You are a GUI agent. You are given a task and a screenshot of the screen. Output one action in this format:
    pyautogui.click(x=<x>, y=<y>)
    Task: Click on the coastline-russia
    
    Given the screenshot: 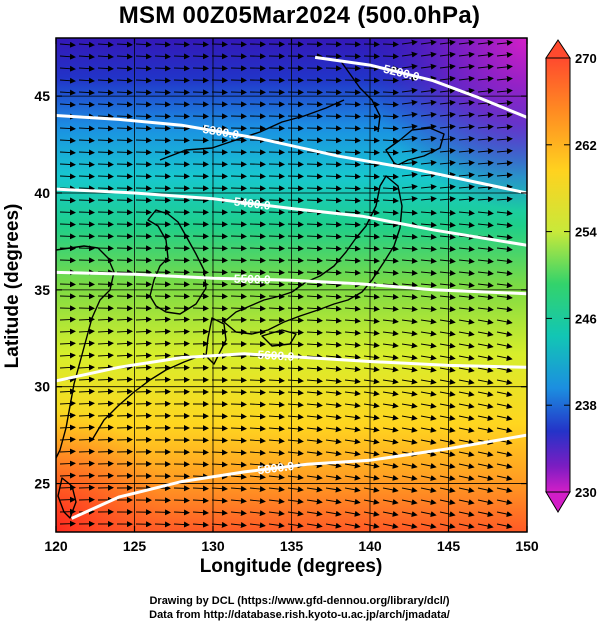 What is the action you would take?
    pyautogui.click(x=252, y=130)
    